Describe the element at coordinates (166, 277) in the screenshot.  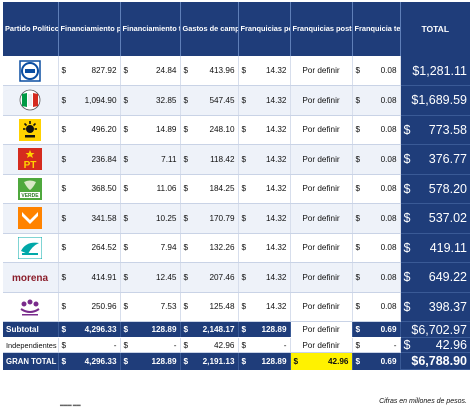
I see `especificas-cell-value: 12.45` at that location.